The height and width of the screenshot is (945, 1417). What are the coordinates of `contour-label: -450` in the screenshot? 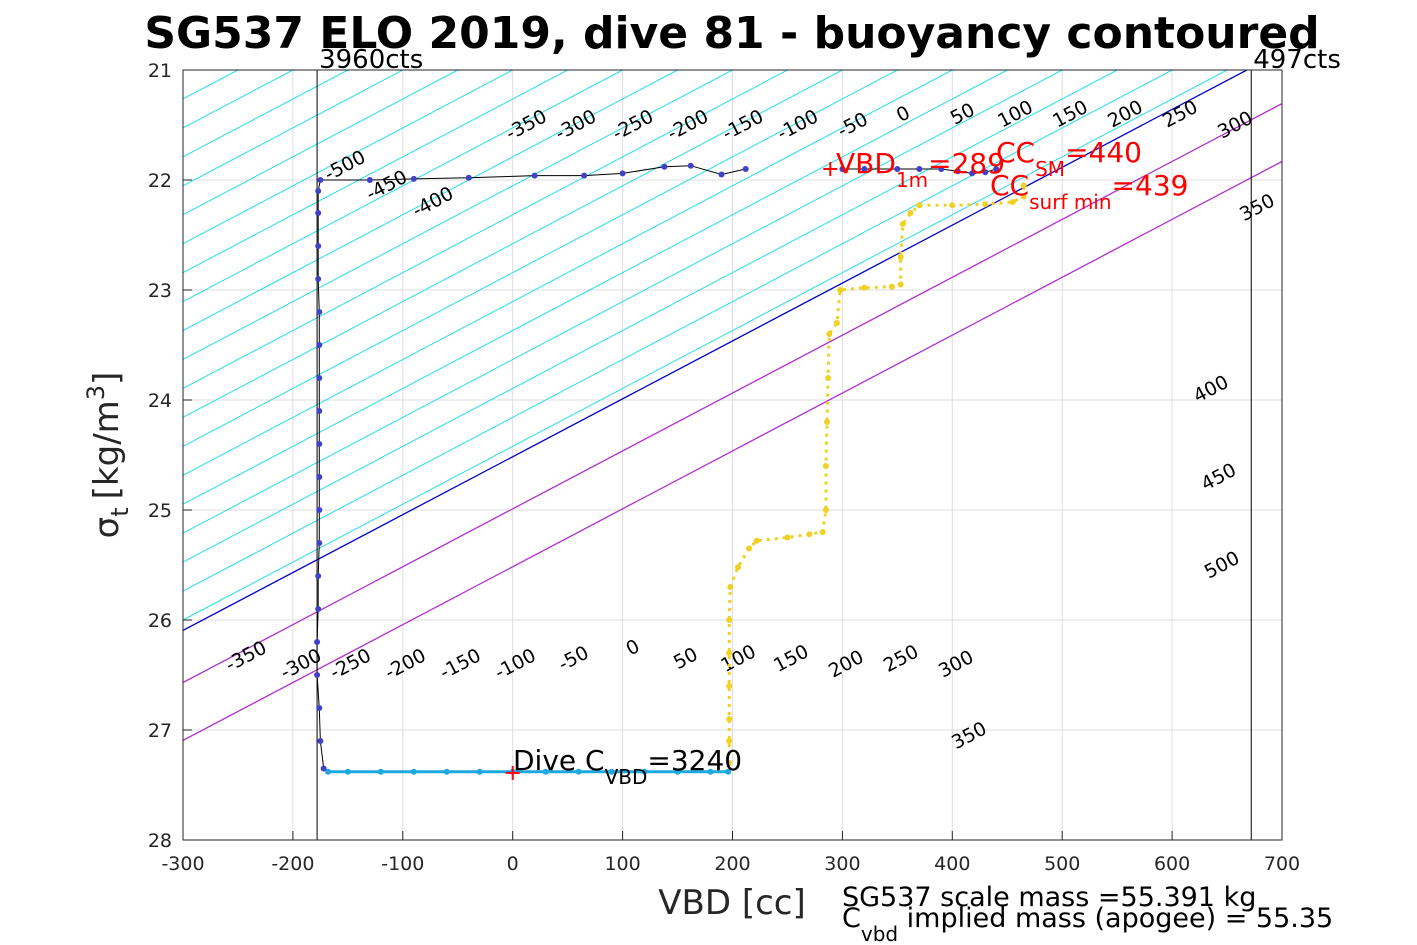 It's located at (387, 186).